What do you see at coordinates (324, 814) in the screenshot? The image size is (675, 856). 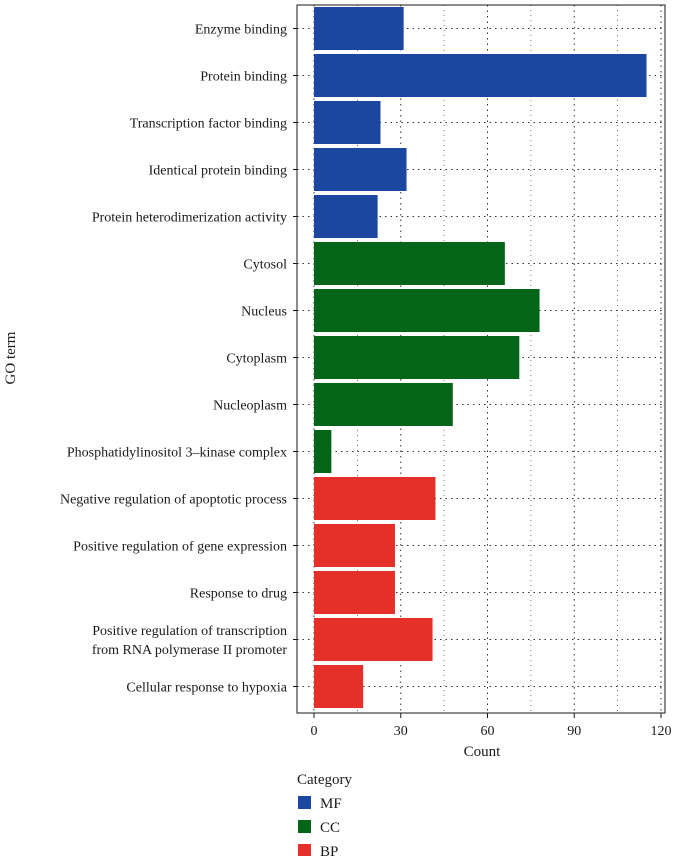 I see `legend: Category MF CC BP` at bounding box center [324, 814].